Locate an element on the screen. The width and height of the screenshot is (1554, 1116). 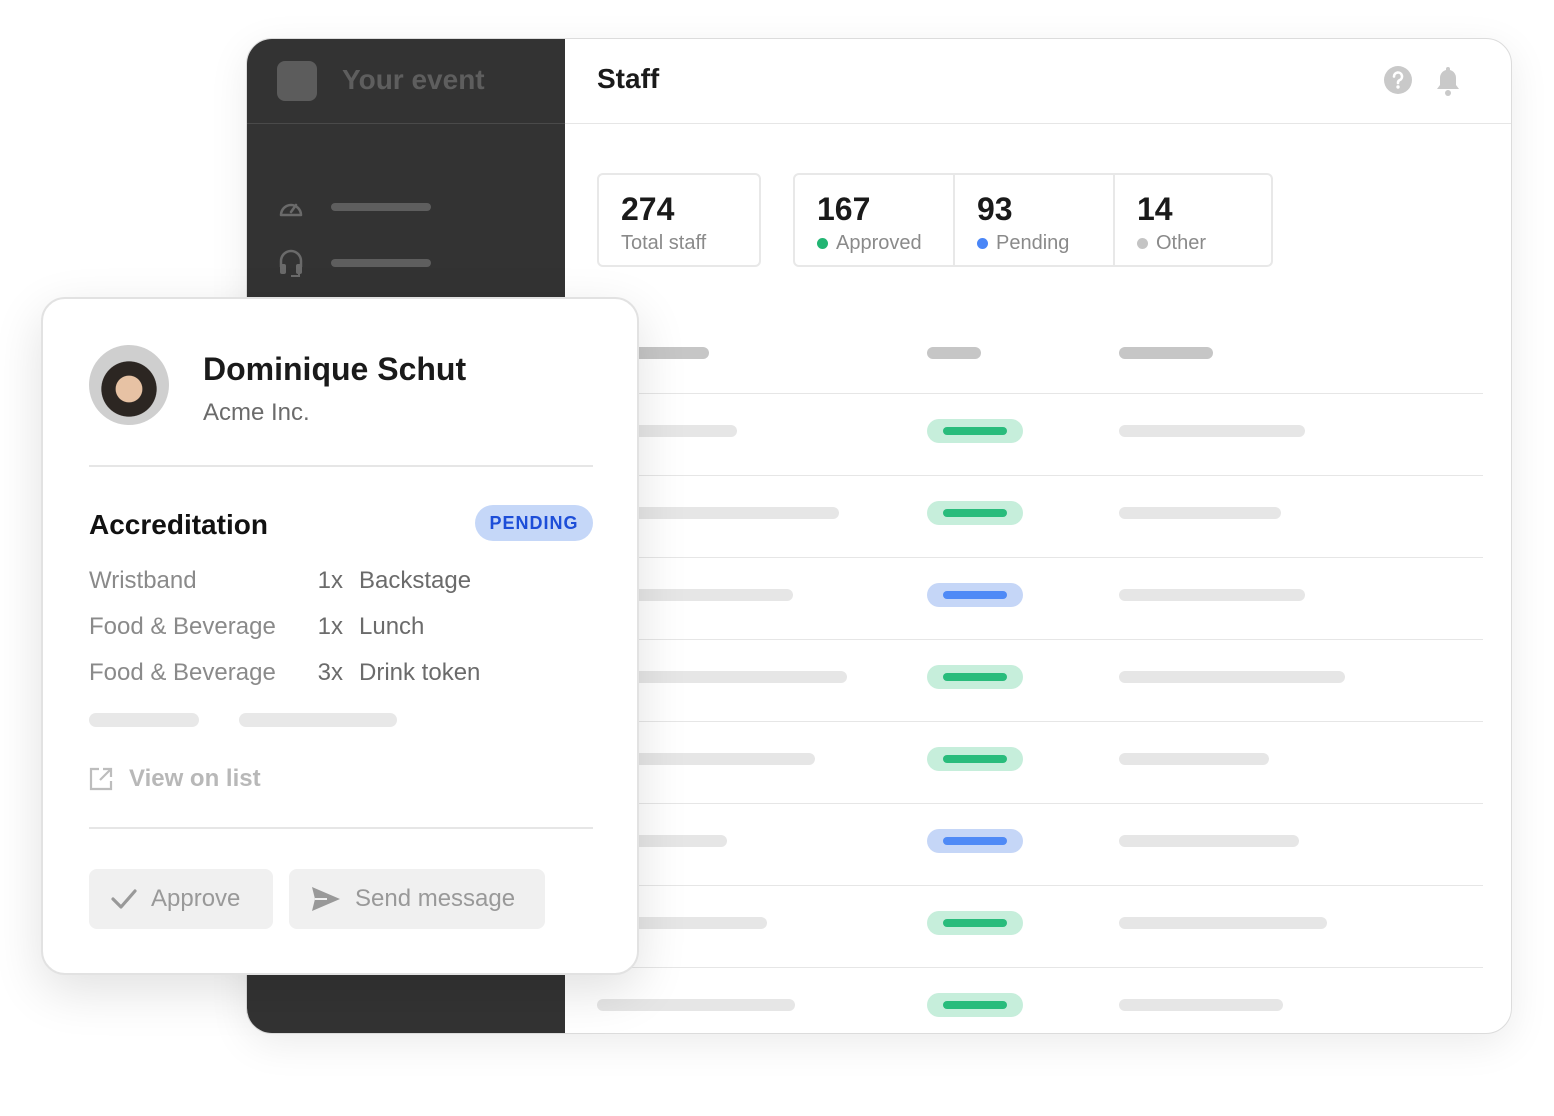
stat-approved: 167 Approved is located at coordinates (875, 220).